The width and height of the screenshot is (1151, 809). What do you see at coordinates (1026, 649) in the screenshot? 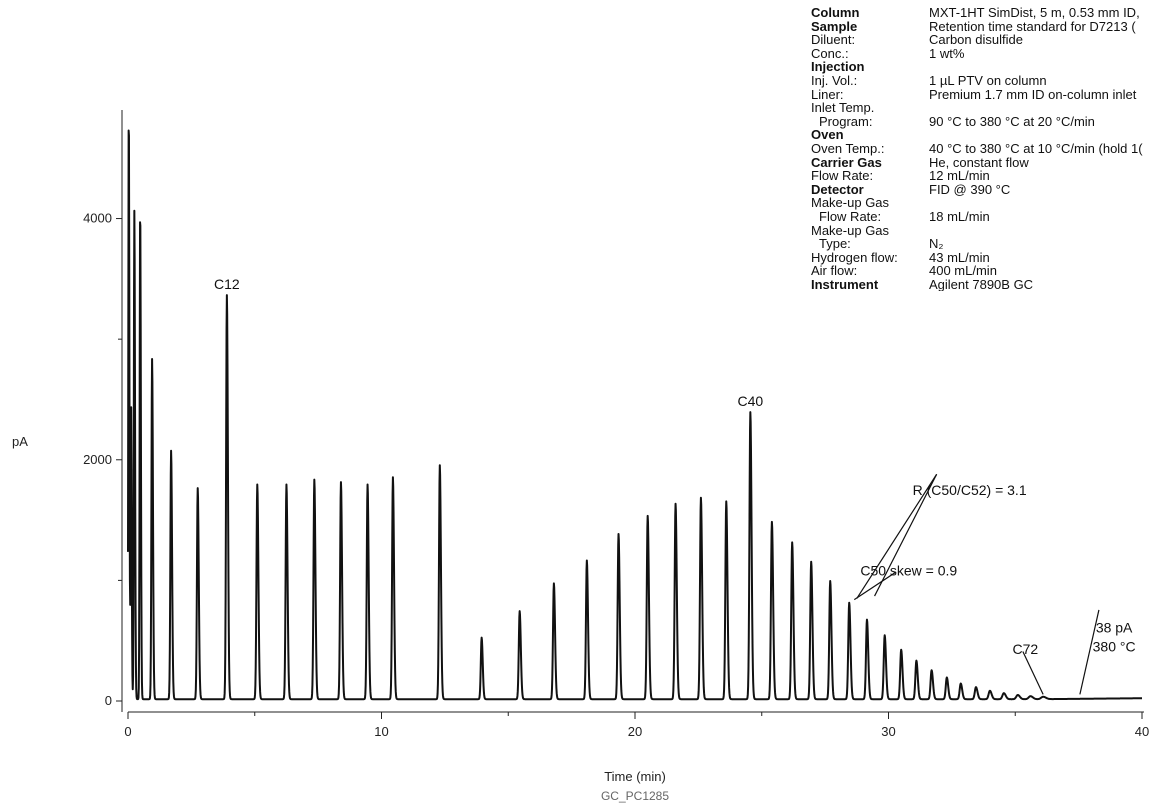
I see `annotation-label: C72` at bounding box center [1026, 649].